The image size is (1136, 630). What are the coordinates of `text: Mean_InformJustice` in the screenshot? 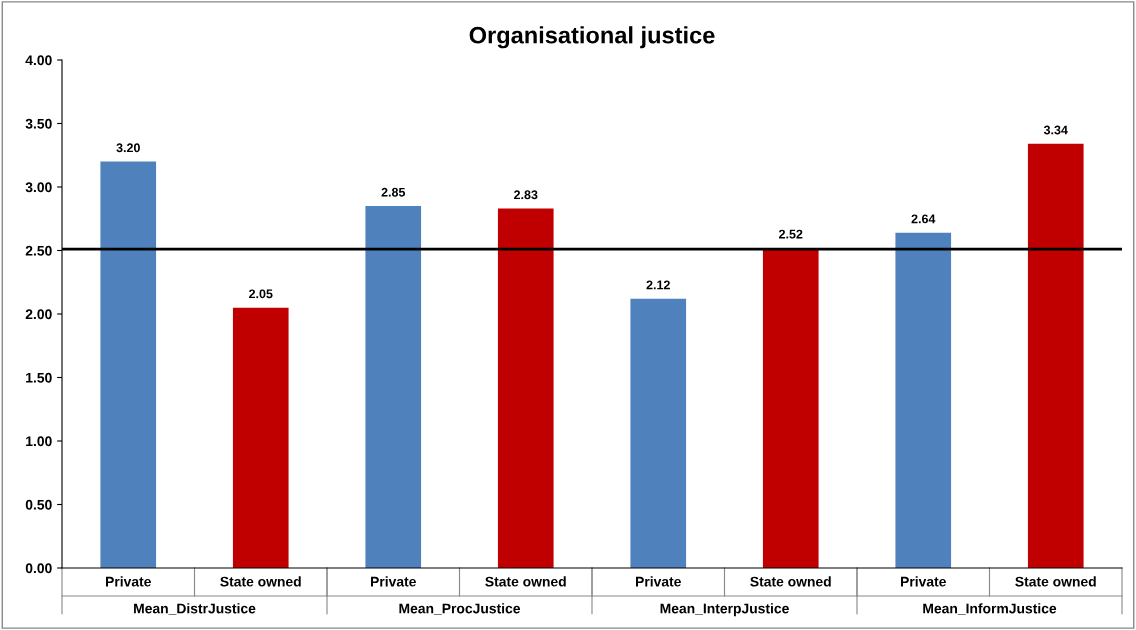 It's located at (990, 609).